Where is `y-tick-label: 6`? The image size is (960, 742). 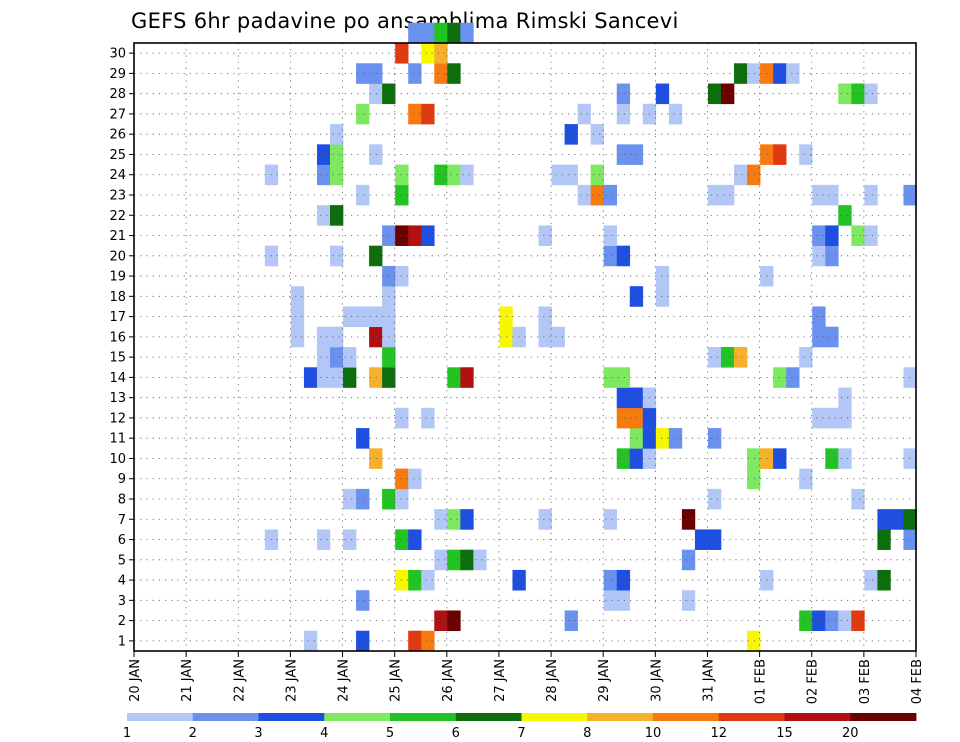
y-tick-label: 6 is located at coordinates (122, 540).